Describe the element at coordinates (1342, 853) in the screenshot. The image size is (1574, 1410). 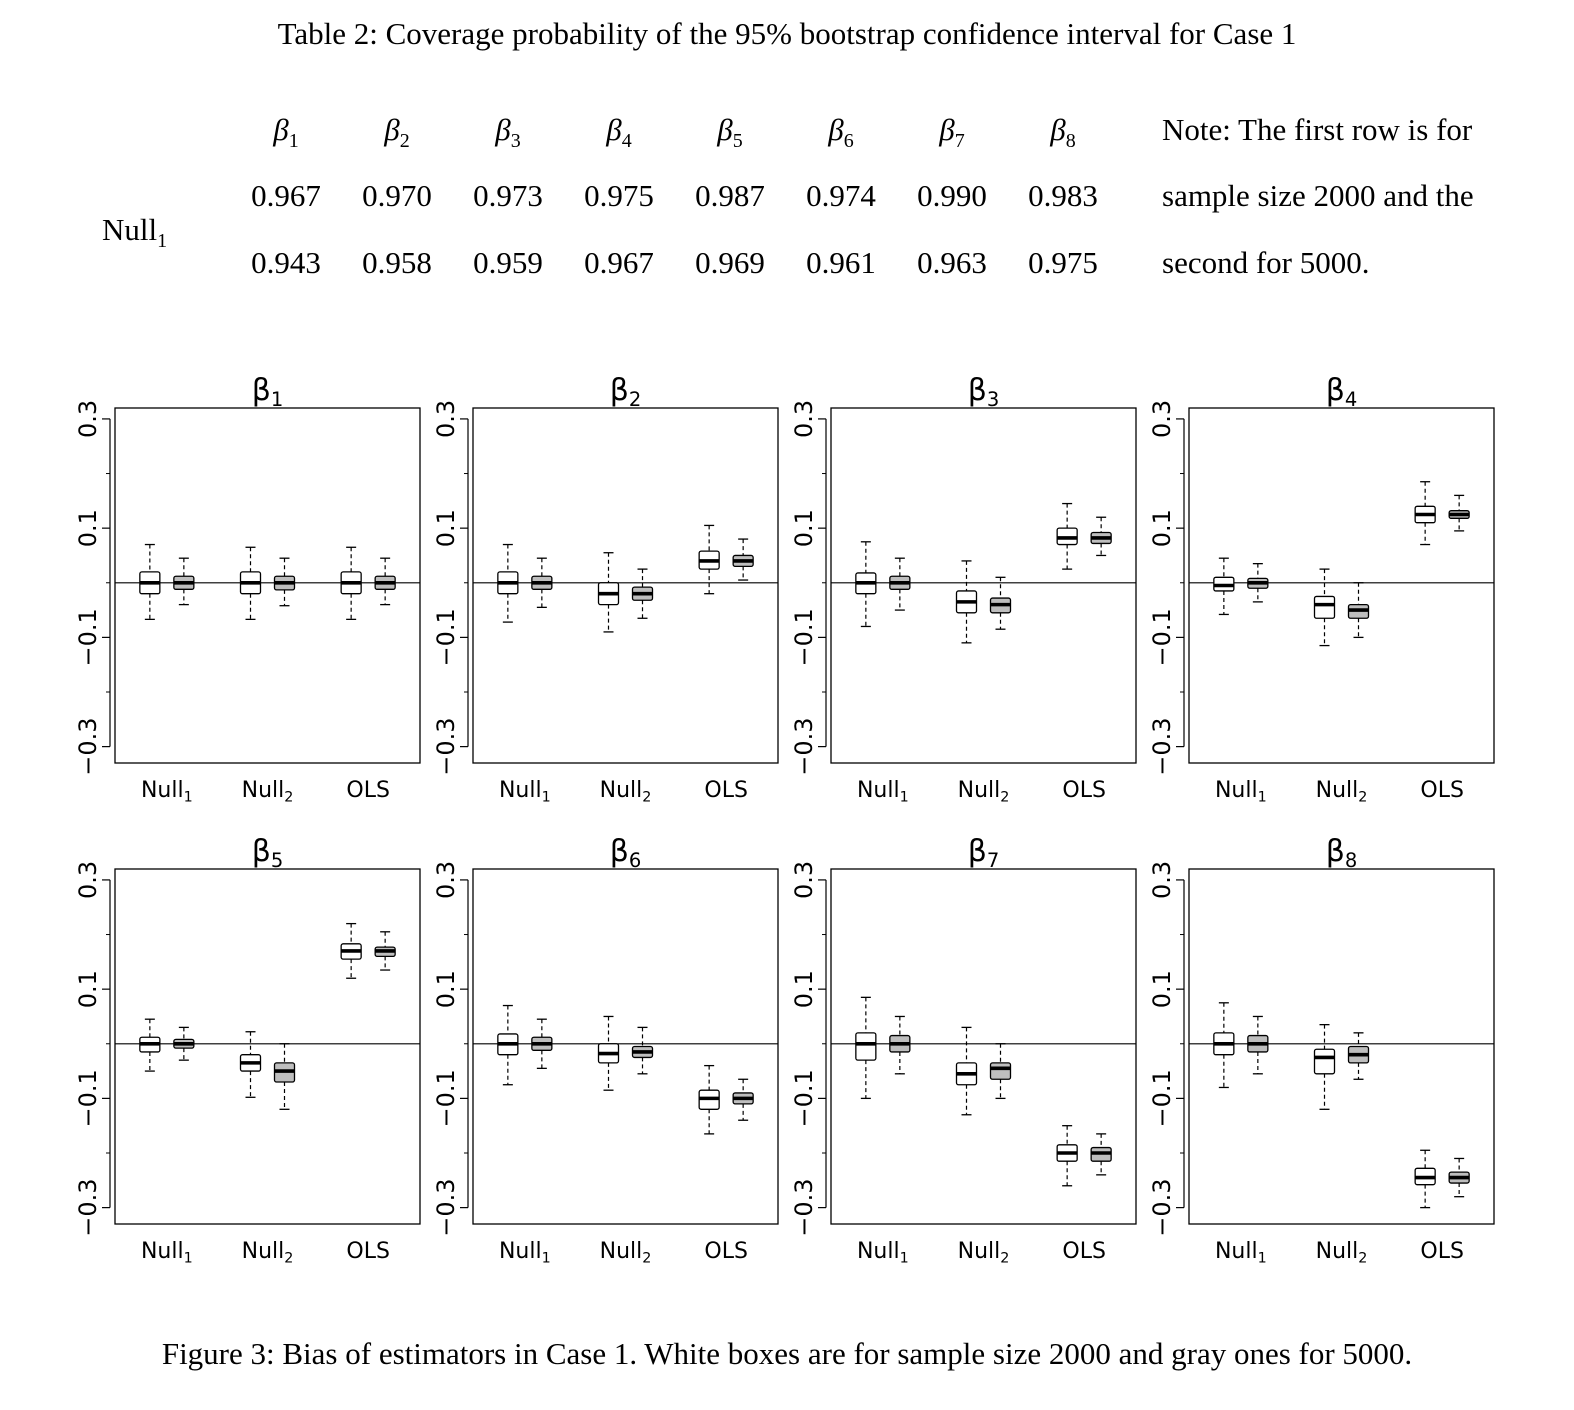
I see `panel-title: β8` at that location.